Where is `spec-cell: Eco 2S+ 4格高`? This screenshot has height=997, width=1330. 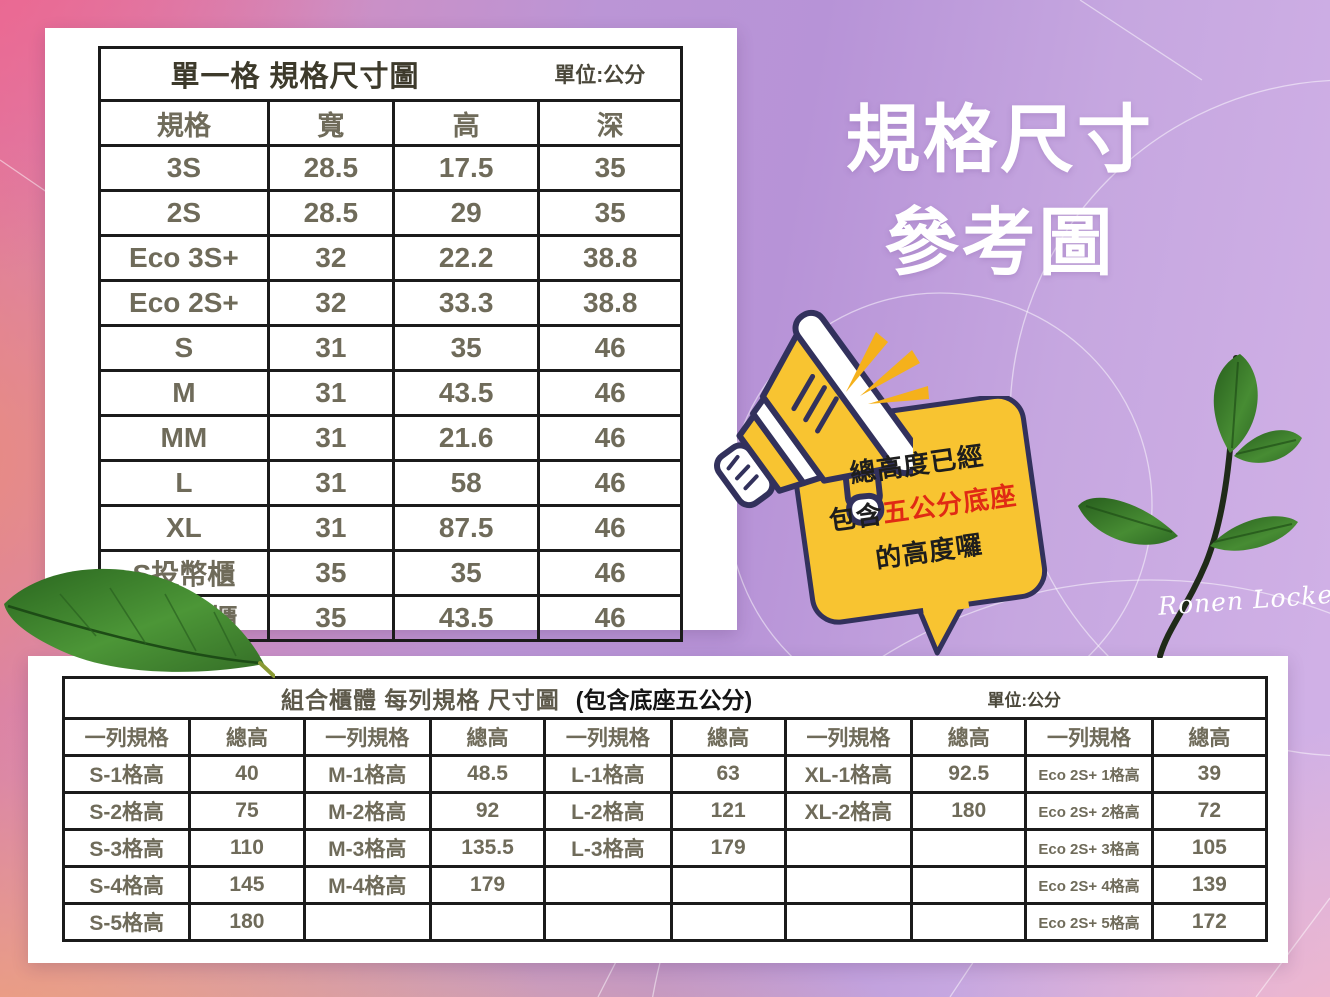
spec-cell: Eco 2S+ 4格高 is located at coordinates (1089, 885).